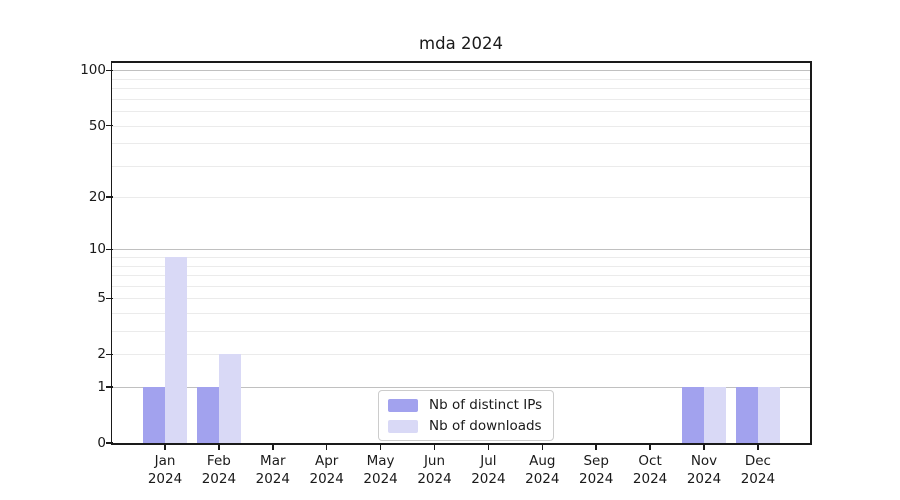 The image size is (900, 500). What do you see at coordinates (97, 197) in the screenshot?
I see `y-tick-label: 20` at bounding box center [97, 197].